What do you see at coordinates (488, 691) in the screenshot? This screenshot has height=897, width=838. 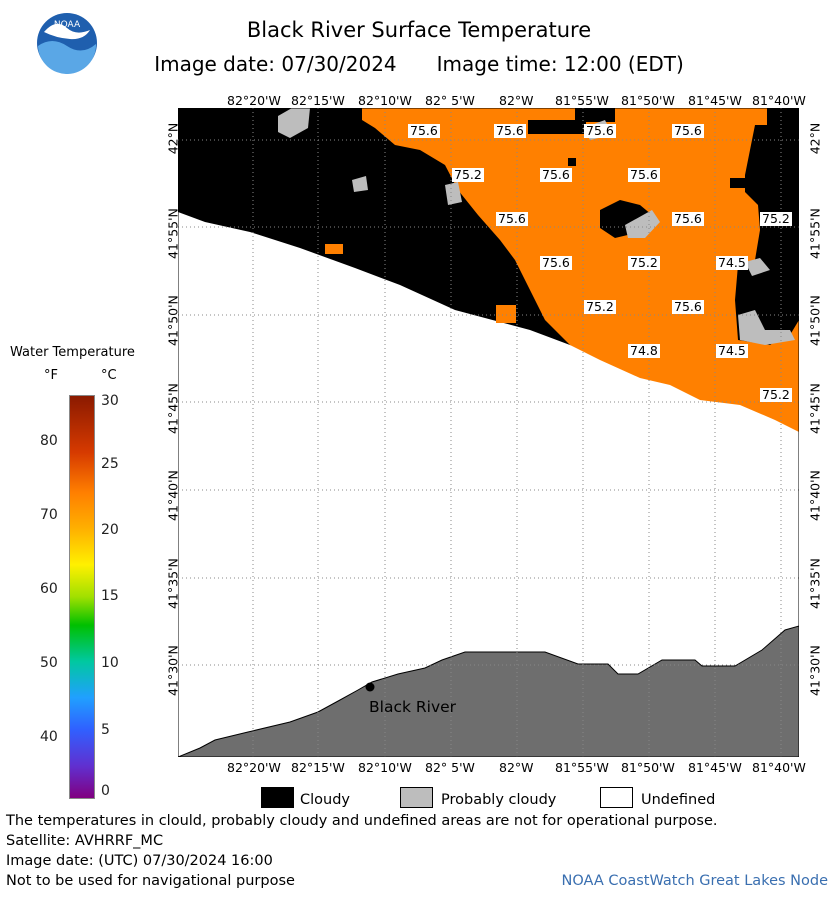 I see `land-area` at bounding box center [488, 691].